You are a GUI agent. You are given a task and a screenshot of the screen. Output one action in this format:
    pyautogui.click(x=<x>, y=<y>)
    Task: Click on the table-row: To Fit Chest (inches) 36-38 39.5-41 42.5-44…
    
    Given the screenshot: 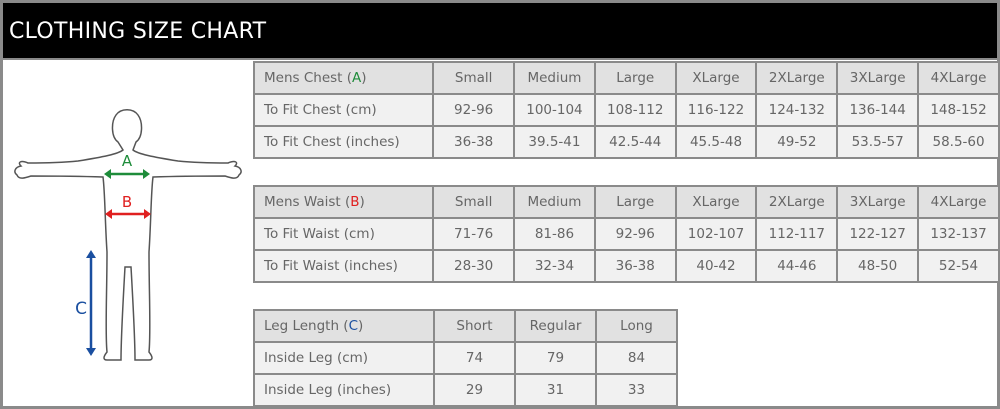 What is the action you would take?
    pyautogui.click(x=626, y=142)
    